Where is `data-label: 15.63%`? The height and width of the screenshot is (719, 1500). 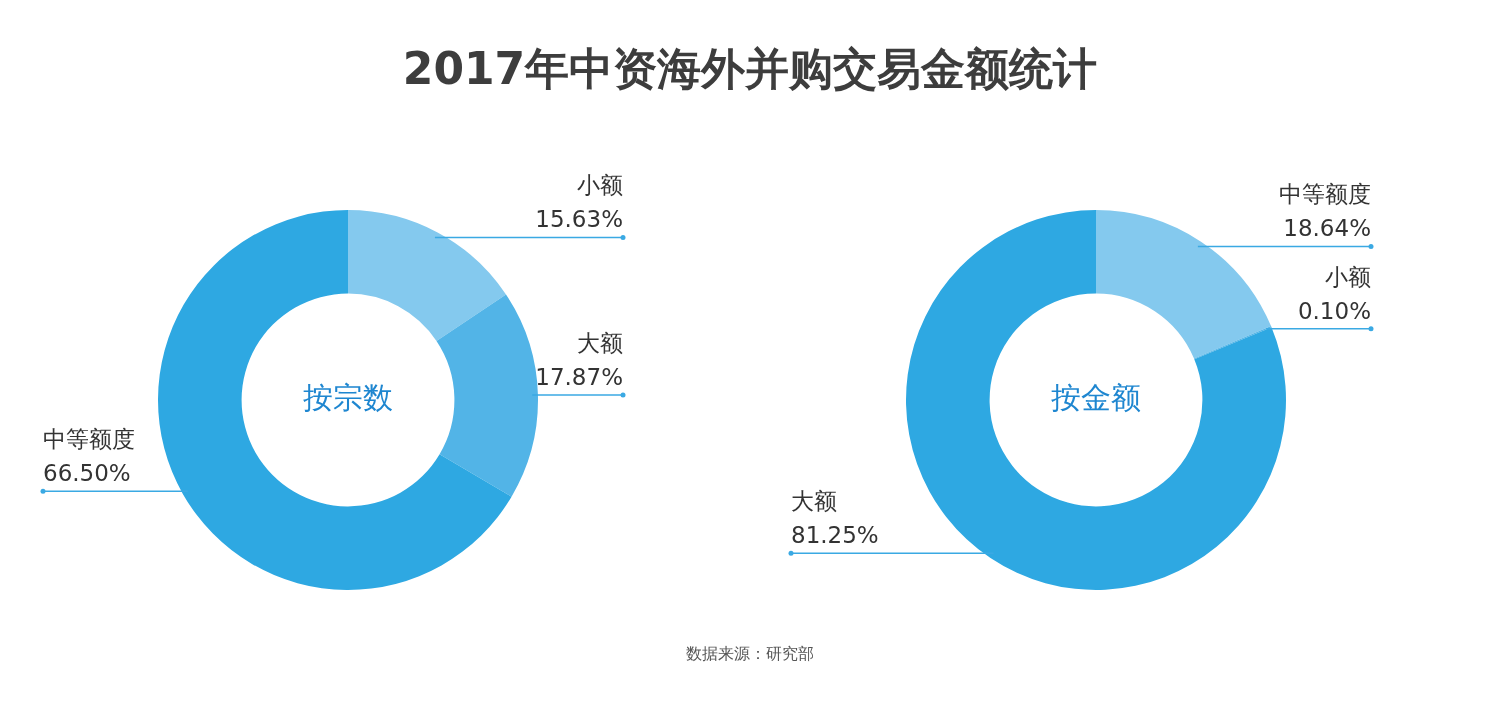 data-label: 15.63% is located at coordinates (579, 219).